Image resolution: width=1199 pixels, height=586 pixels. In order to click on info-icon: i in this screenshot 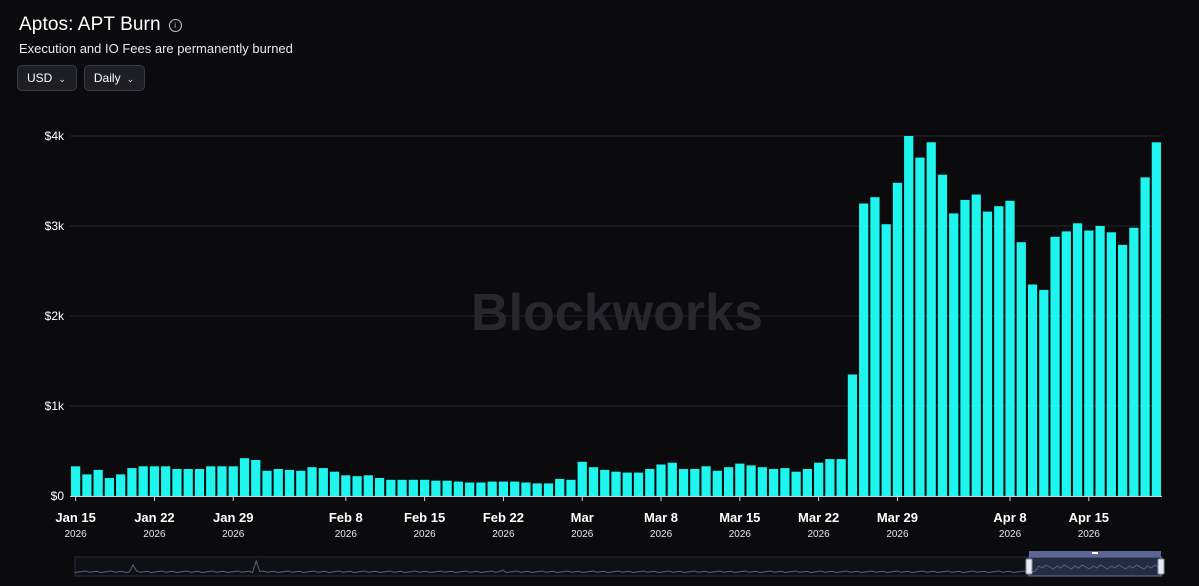, I will do `click(175, 25)`.